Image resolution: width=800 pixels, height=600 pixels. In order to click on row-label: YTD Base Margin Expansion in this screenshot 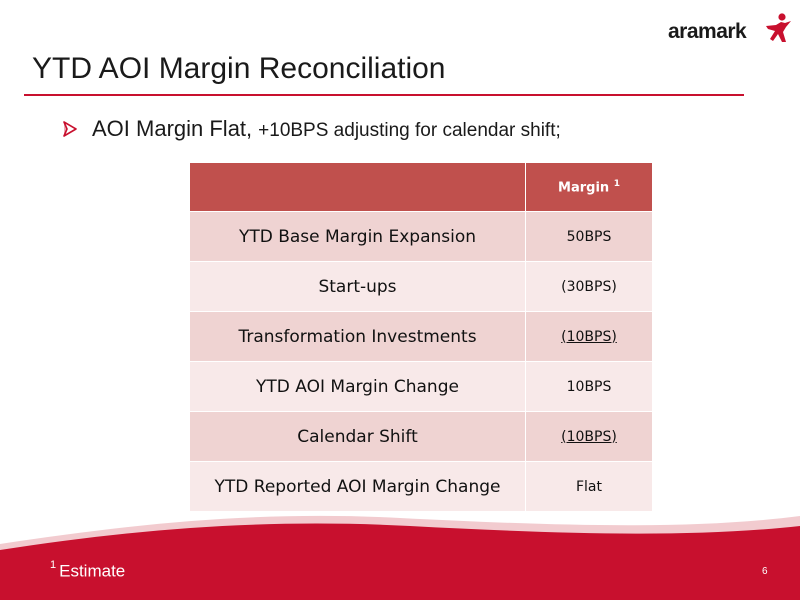, I will do `click(357, 236)`.